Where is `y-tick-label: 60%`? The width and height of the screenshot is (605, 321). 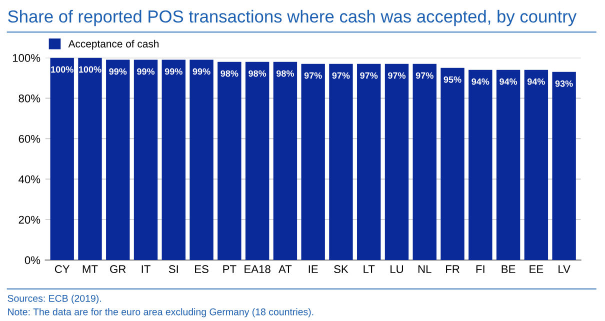 y-tick-label: 60% is located at coordinates (29, 138).